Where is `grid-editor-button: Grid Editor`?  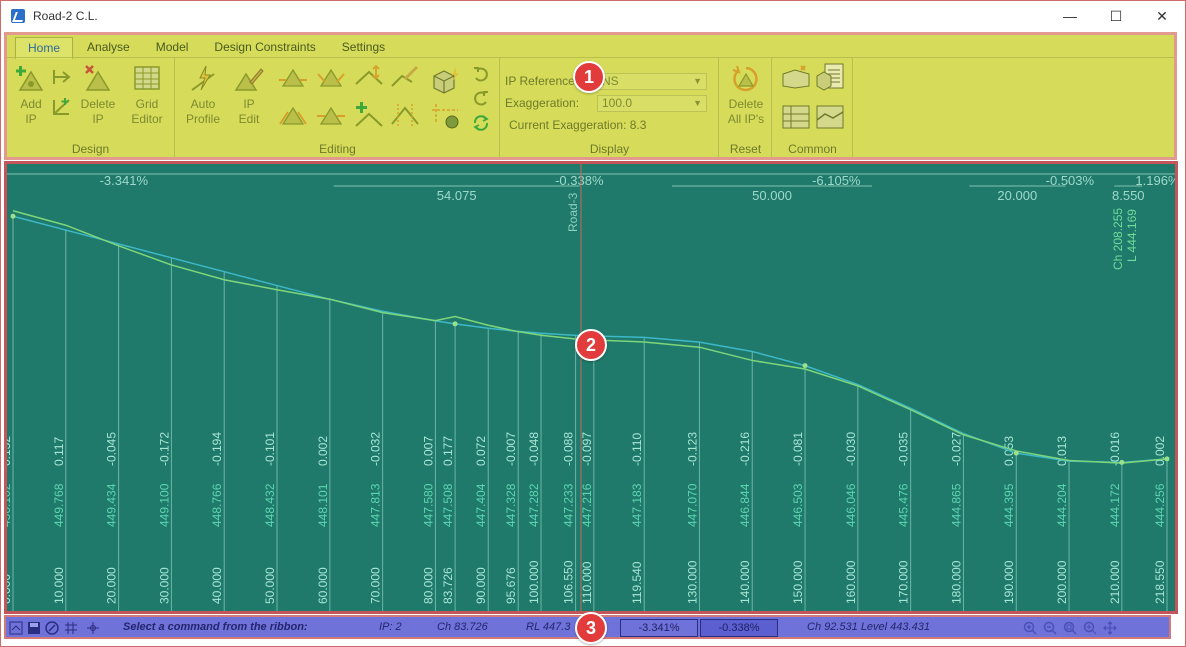 grid-editor-button: Grid Editor is located at coordinates (147, 95).